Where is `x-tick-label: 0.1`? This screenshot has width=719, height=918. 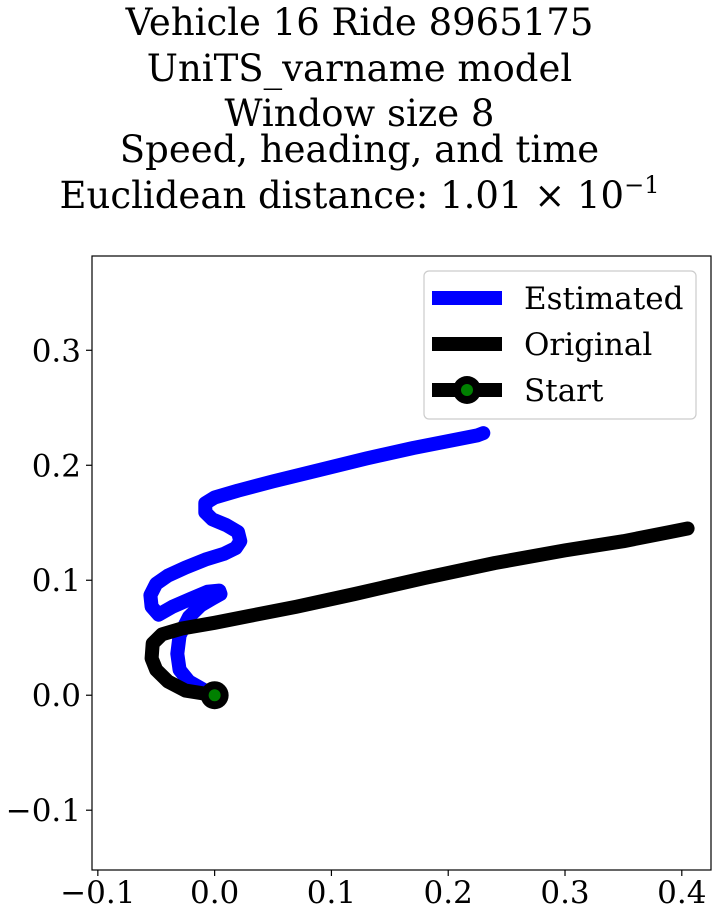 x-tick-label: 0.1 is located at coordinates (331, 893).